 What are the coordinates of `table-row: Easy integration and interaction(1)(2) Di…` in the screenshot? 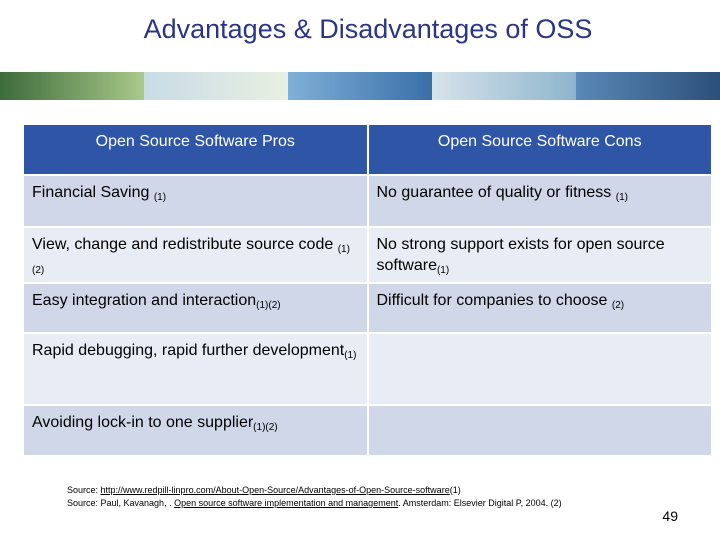 It's located at (367, 308).